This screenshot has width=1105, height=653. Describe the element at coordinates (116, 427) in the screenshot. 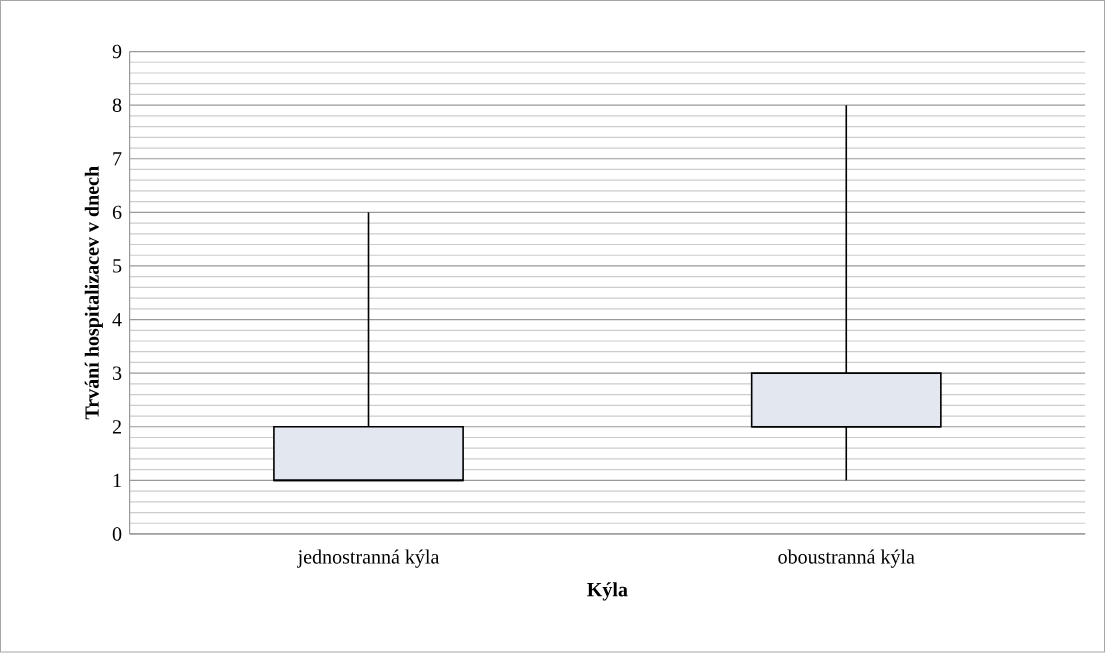

I see `y-tick-label: 2` at that location.